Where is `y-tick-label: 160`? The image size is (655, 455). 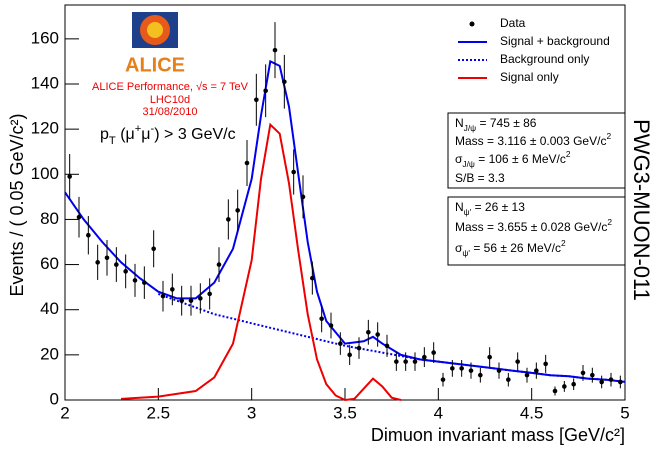 y-tick-label: 160 is located at coordinates (45, 37).